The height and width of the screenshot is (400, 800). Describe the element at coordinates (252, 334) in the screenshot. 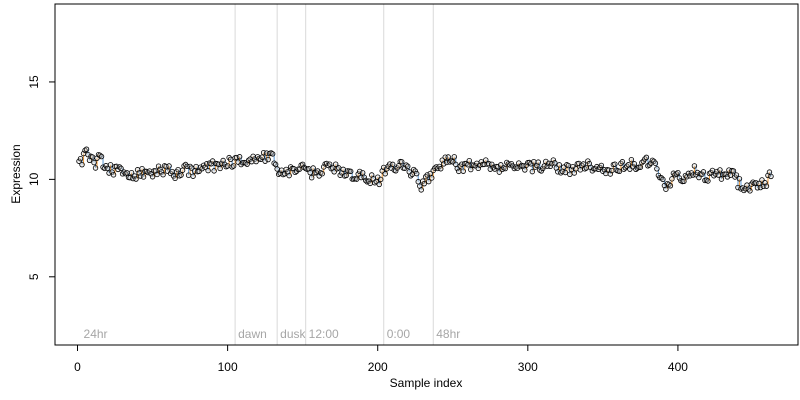

I see `event-label: dawn` at that location.